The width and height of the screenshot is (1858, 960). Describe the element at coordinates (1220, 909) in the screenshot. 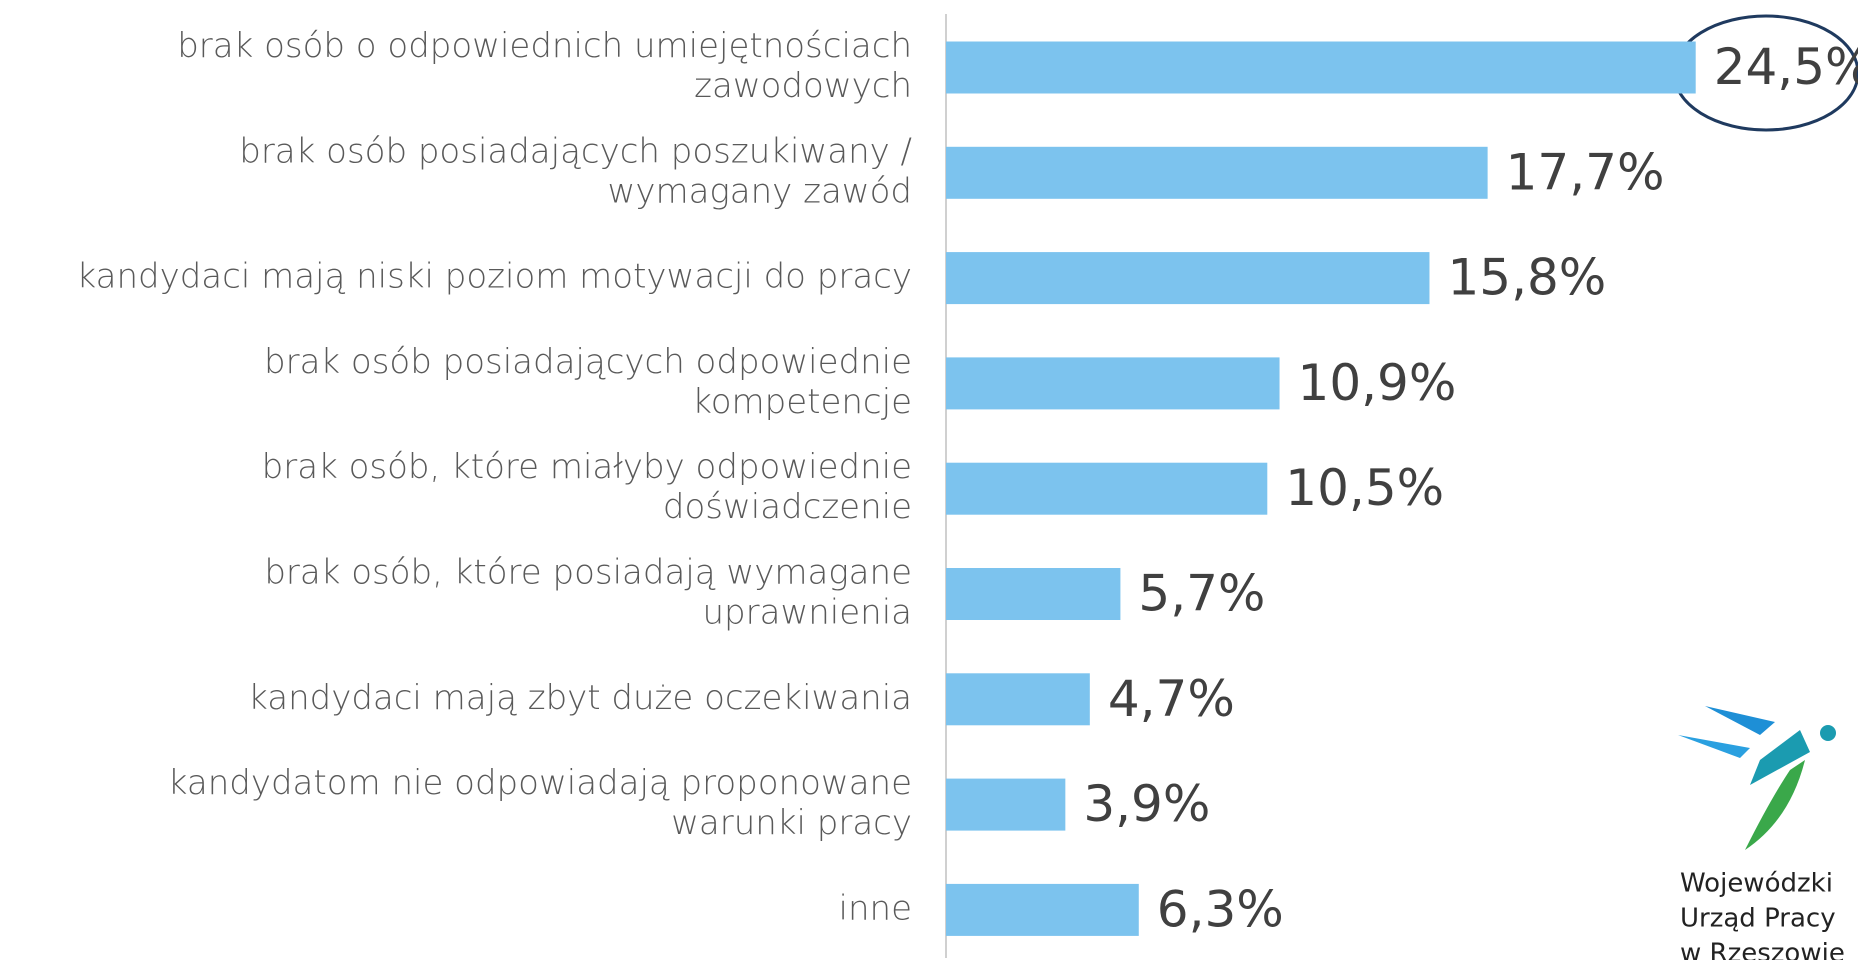

I see `data-label: 6,3%` at that location.